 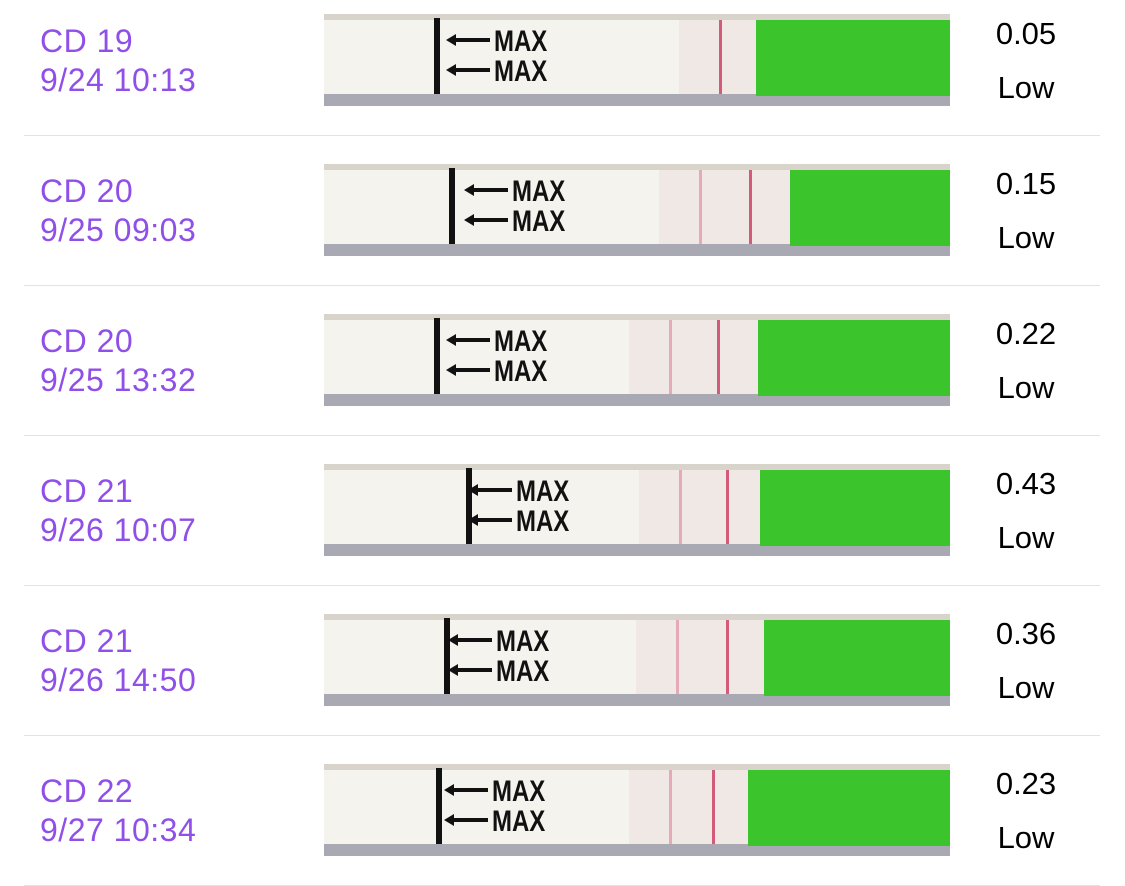 I want to click on cycle-day: CD 22, so click(x=87, y=791).